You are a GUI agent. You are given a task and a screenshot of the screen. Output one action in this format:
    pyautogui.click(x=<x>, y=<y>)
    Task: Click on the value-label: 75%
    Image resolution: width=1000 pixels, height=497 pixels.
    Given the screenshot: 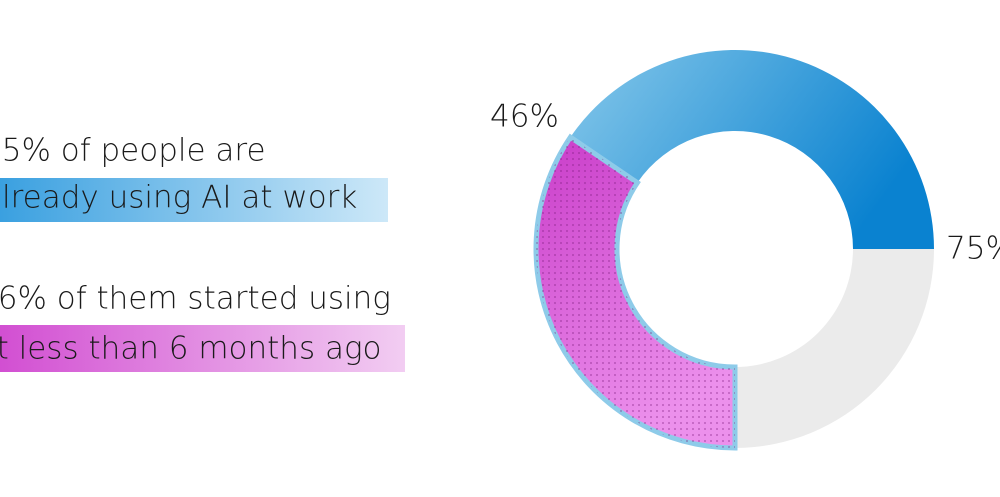 What is the action you would take?
    pyautogui.click(x=973, y=249)
    